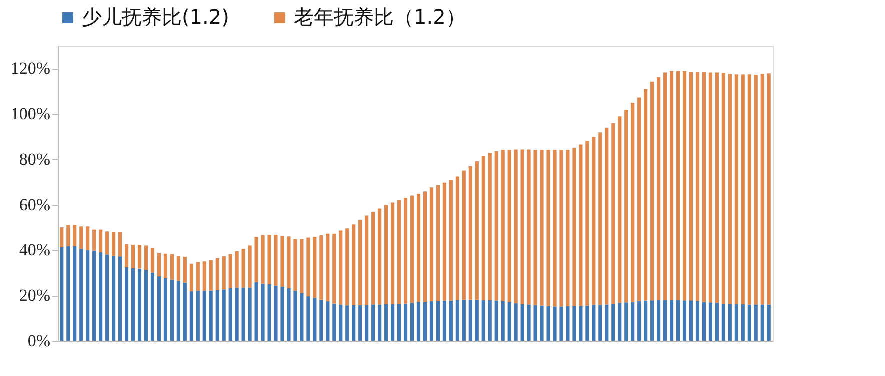 The width and height of the screenshot is (885, 376). I want to click on y-tick-label: 0%, so click(39, 341).